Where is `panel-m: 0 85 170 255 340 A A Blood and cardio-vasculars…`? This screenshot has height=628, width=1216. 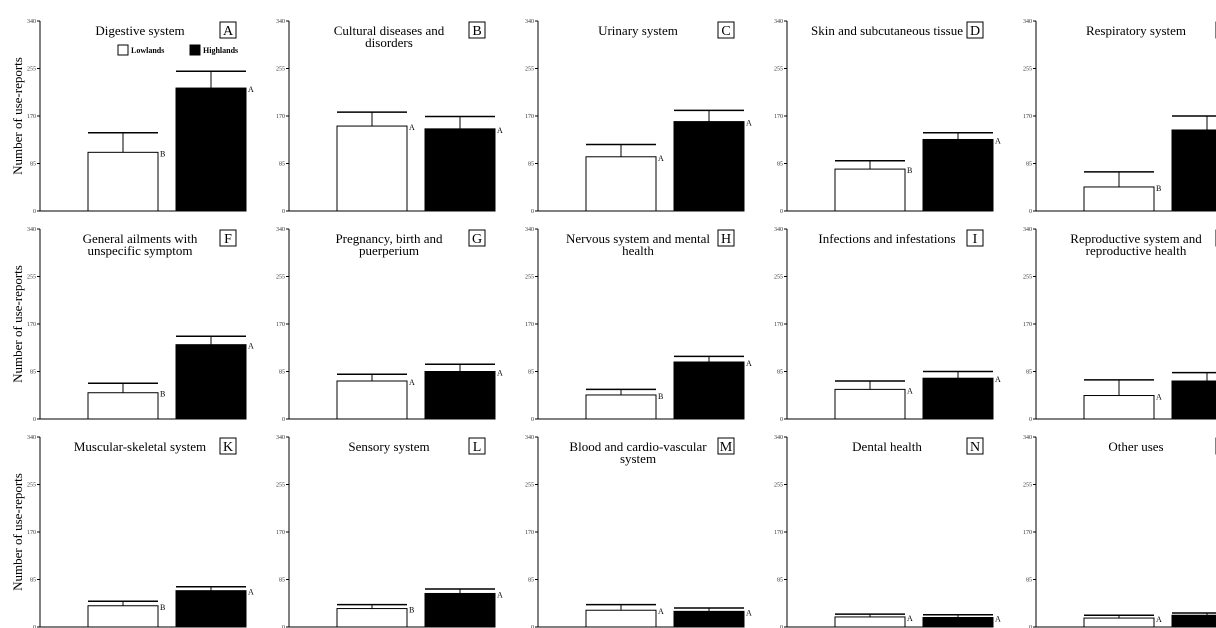
panel-m: 0 85 170 255 340 A A Blood and cardio-vasculars… is located at coordinates (638, 531).